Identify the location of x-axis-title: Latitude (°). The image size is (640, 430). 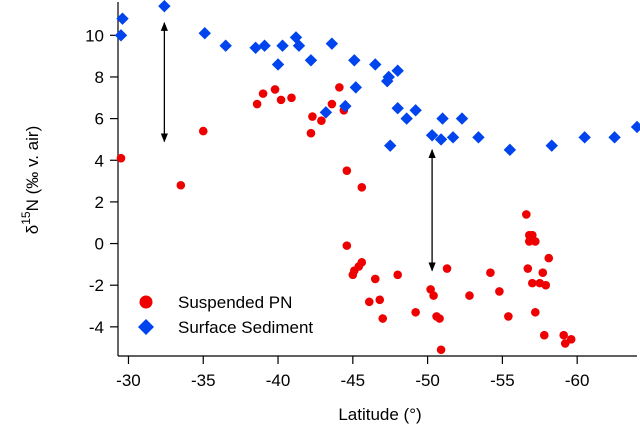
(379, 414).